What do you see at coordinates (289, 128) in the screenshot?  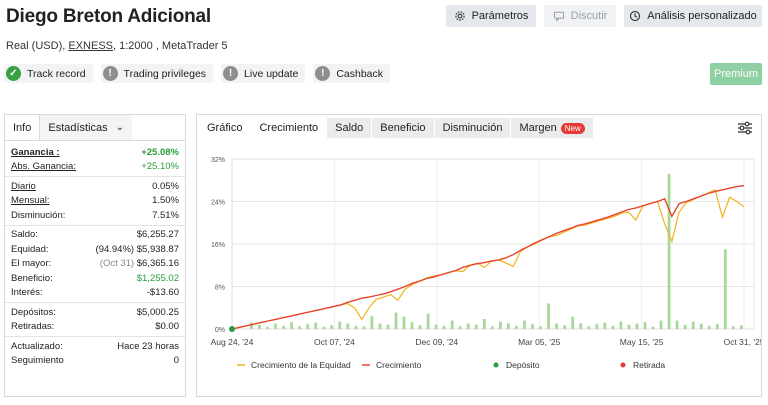 I see `tab-growth: Crecimiento` at bounding box center [289, 128].